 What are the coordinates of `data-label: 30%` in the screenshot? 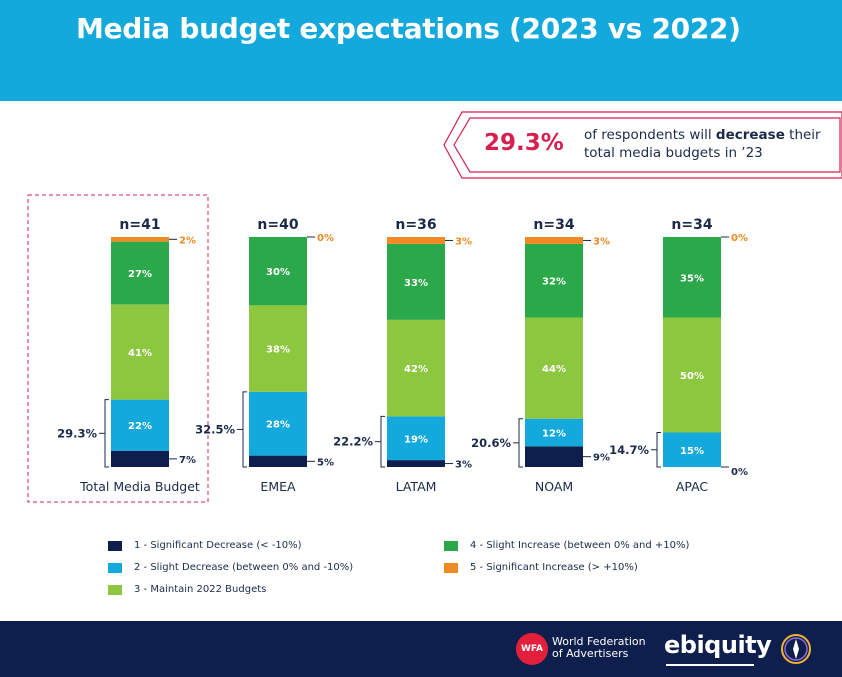 It's located at (278, 272).